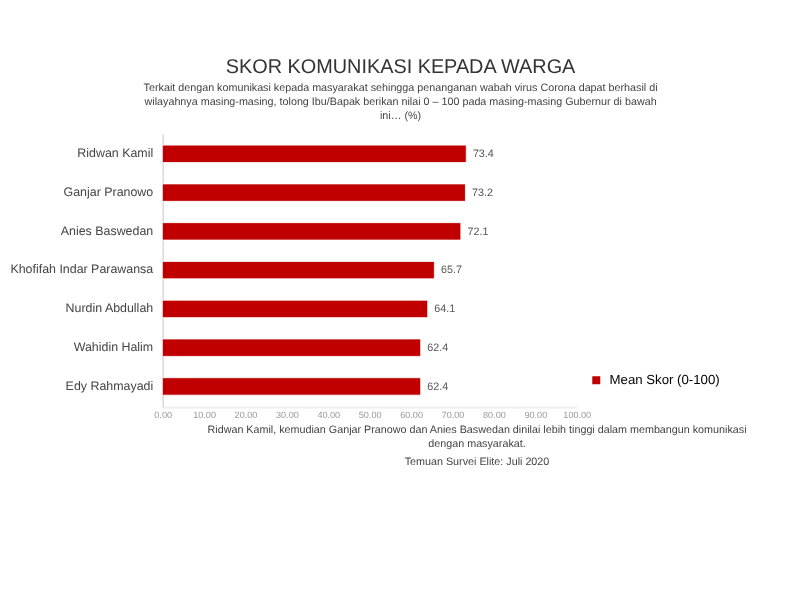 The width and height of the screenshot is (800, 600). What do you see at coordinates (401, 68) in the screenshot?
I see `chart-title: SKOR KOMUNIKASI KEPADA WARGA` at bounding box center [401, 68].